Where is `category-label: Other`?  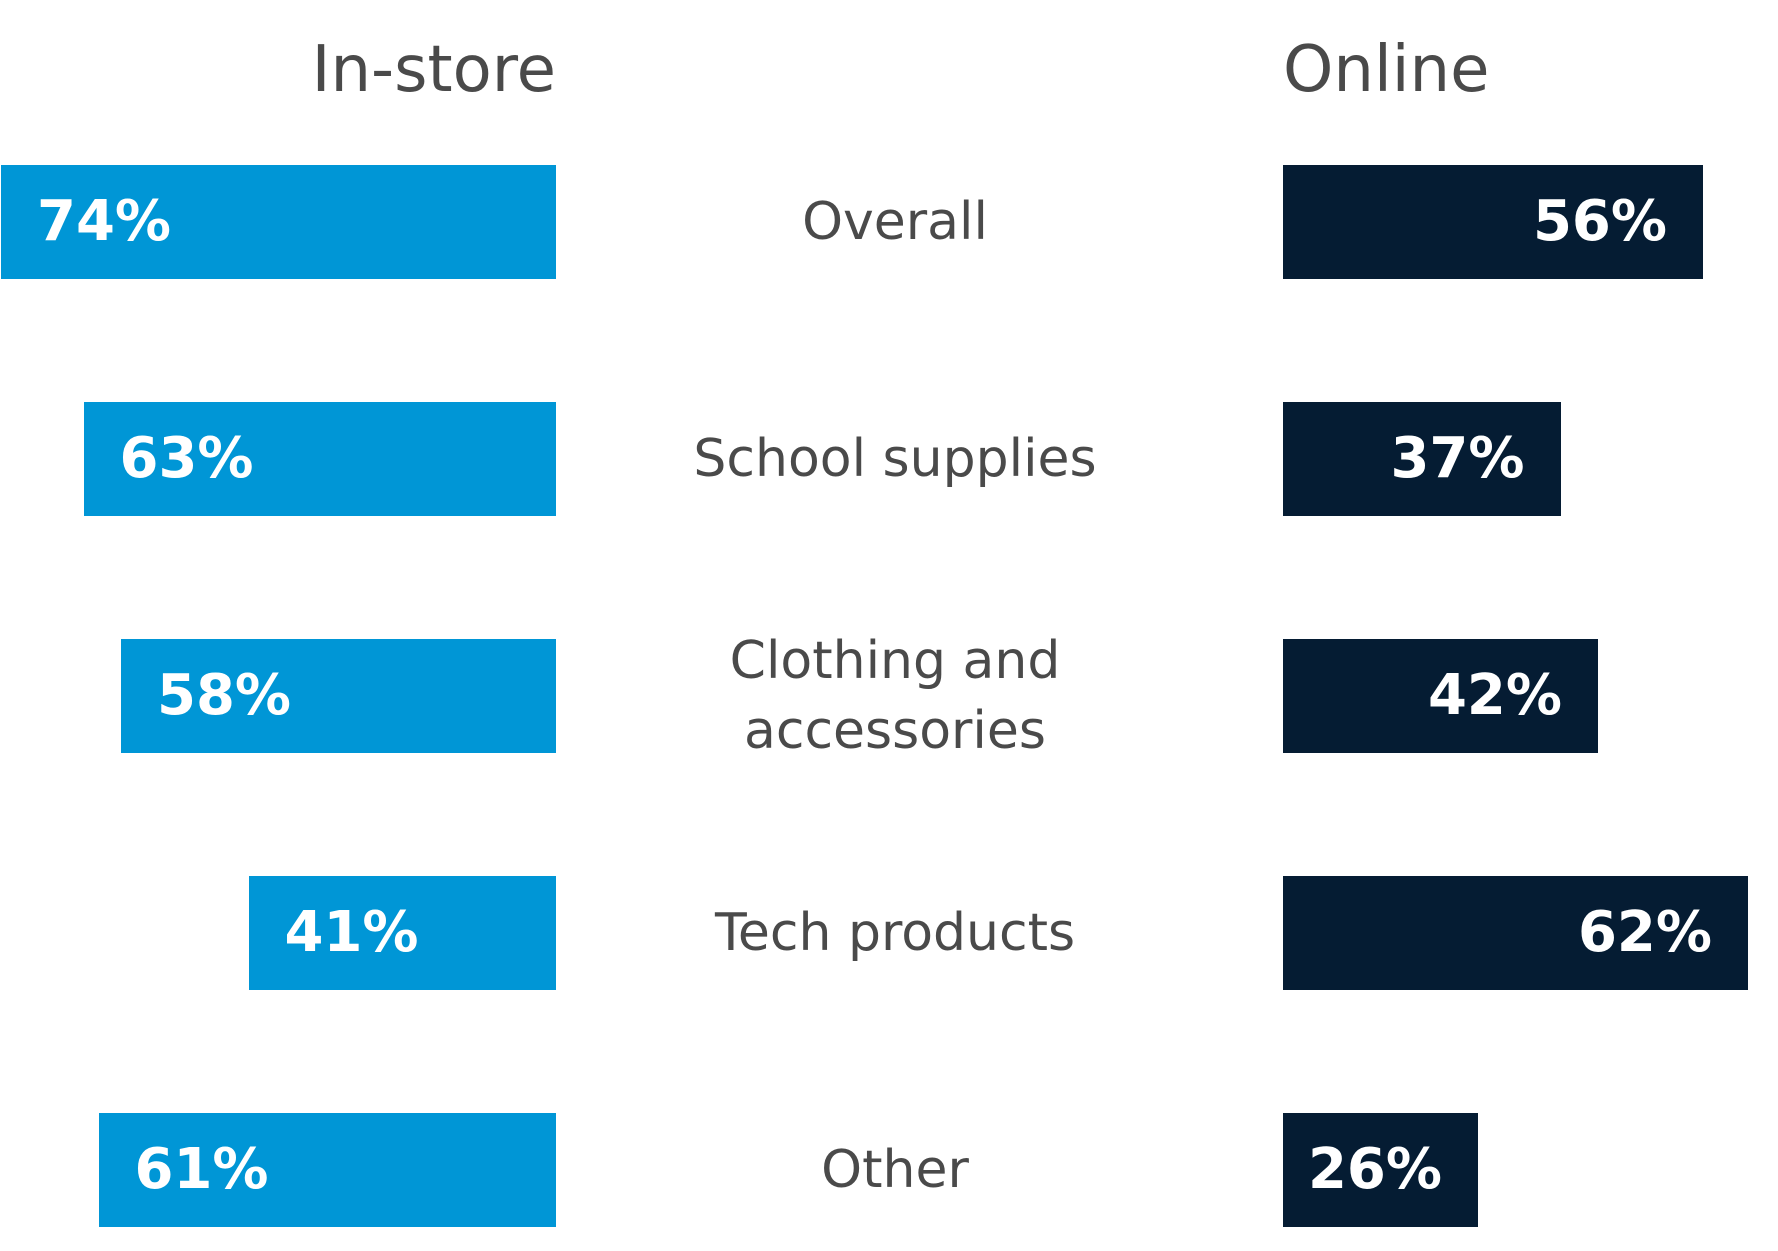 category-label: Other is located at coordinates (895, 1170).